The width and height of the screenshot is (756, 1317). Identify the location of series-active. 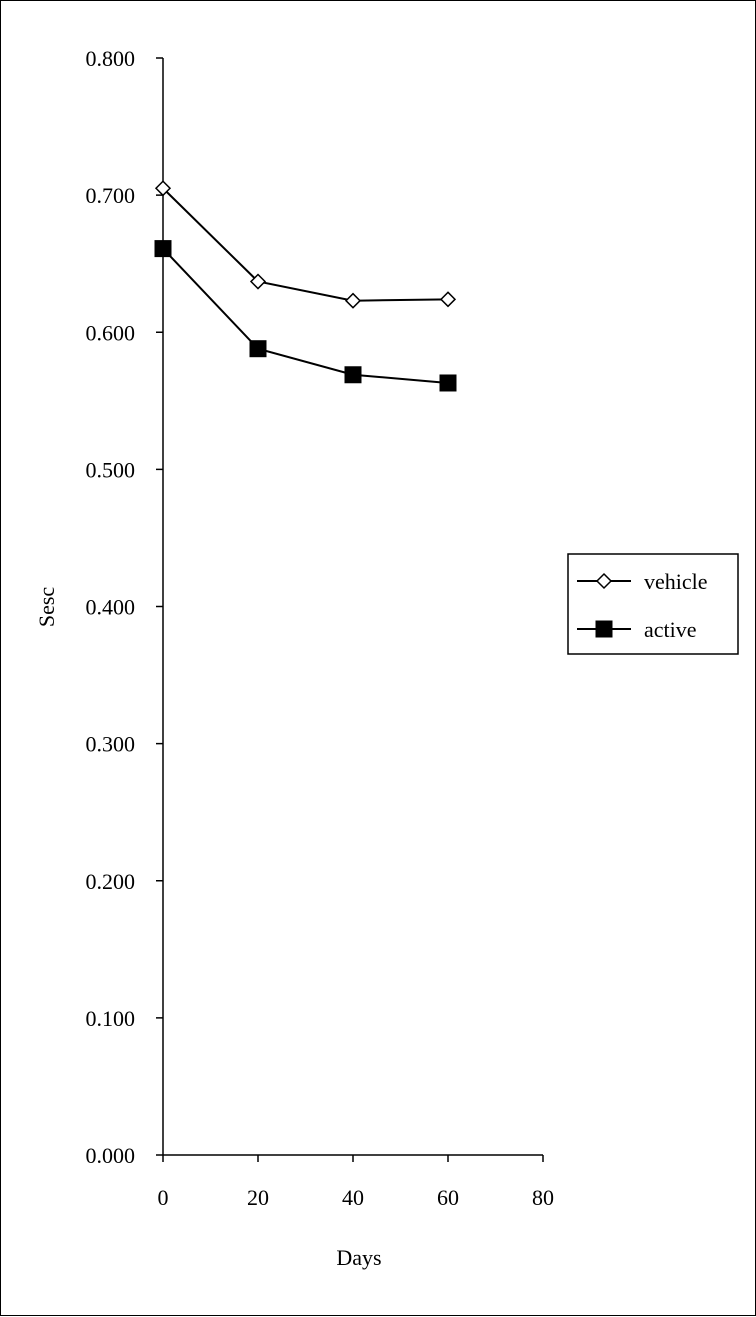
(305, 316).